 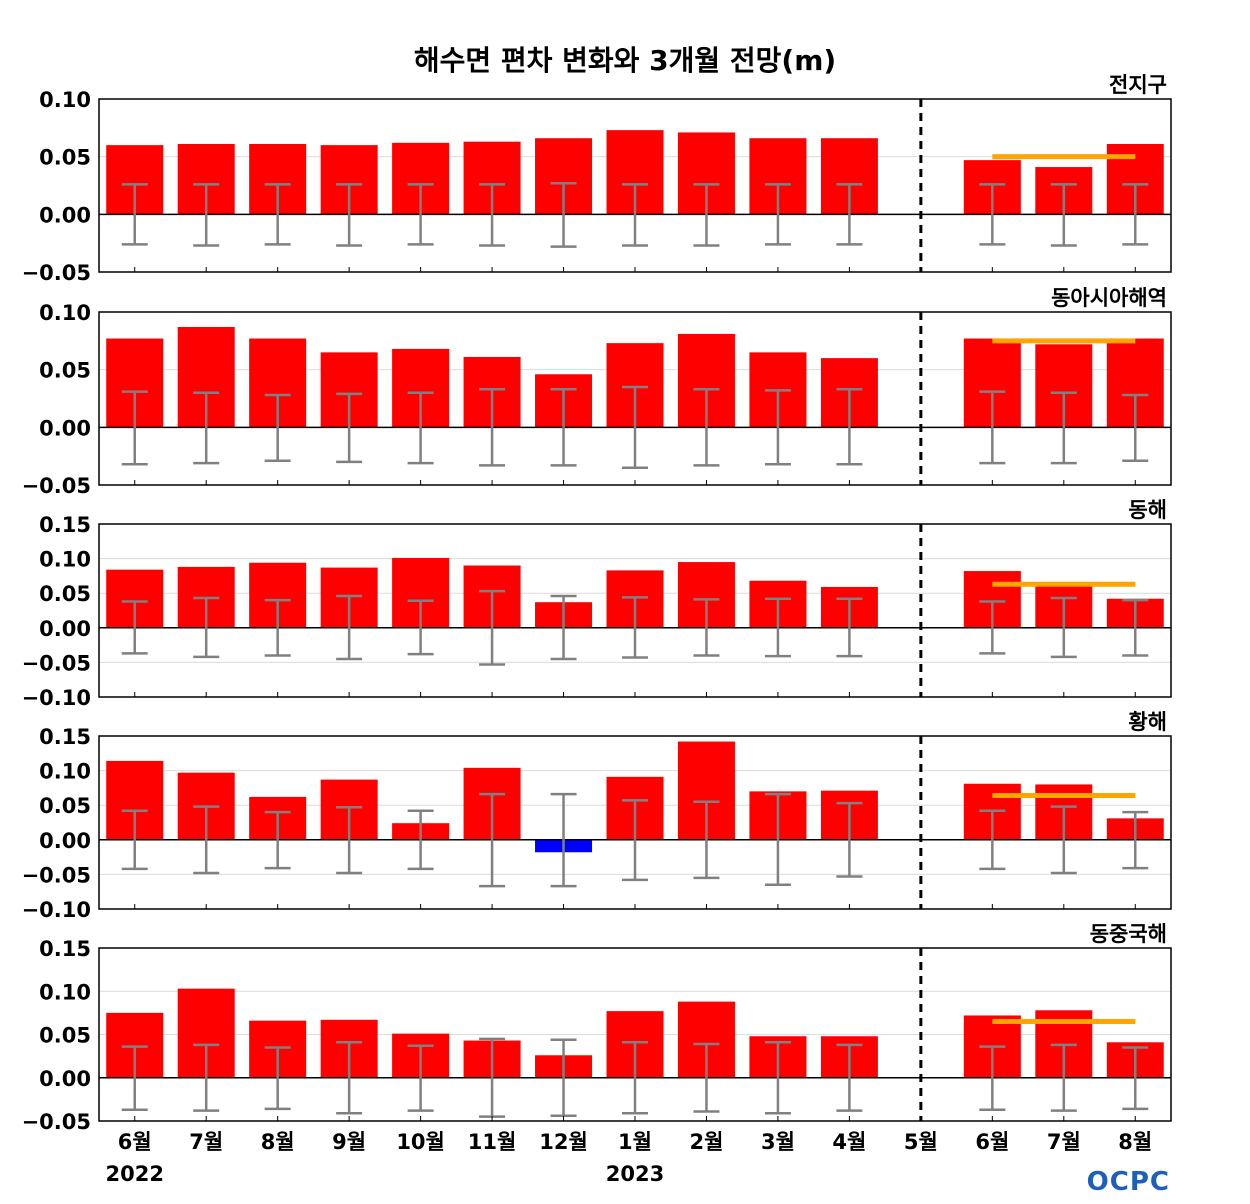 I want to click on region-label: 전지구, so click(x=1138, y=85).